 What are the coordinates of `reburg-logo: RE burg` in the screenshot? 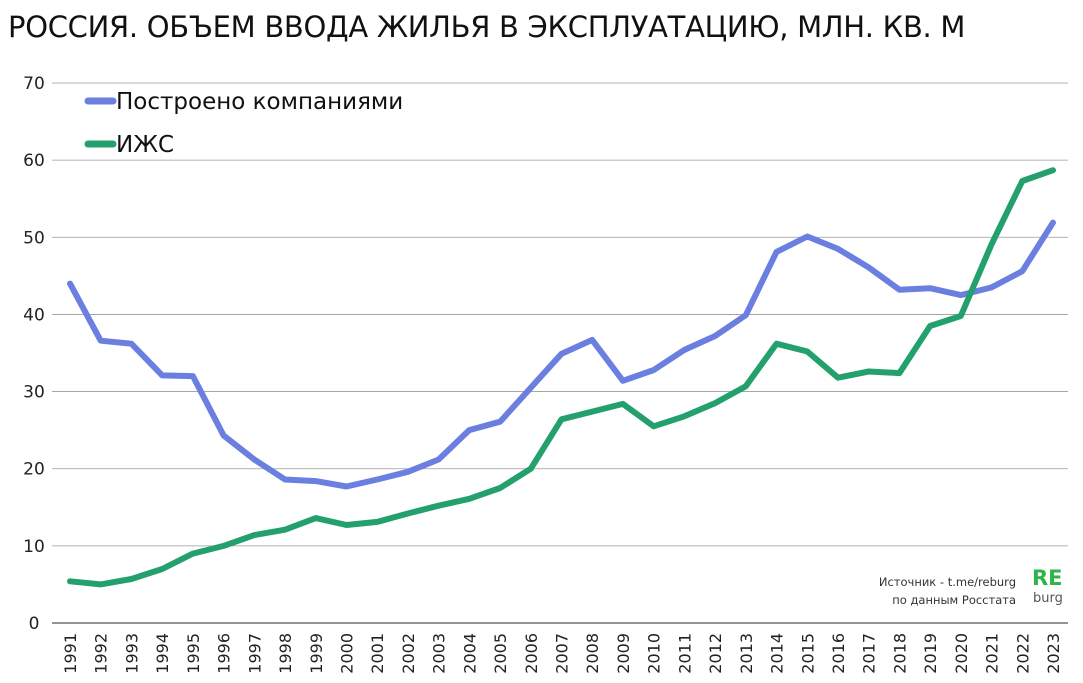 It's located at (1049, 587).